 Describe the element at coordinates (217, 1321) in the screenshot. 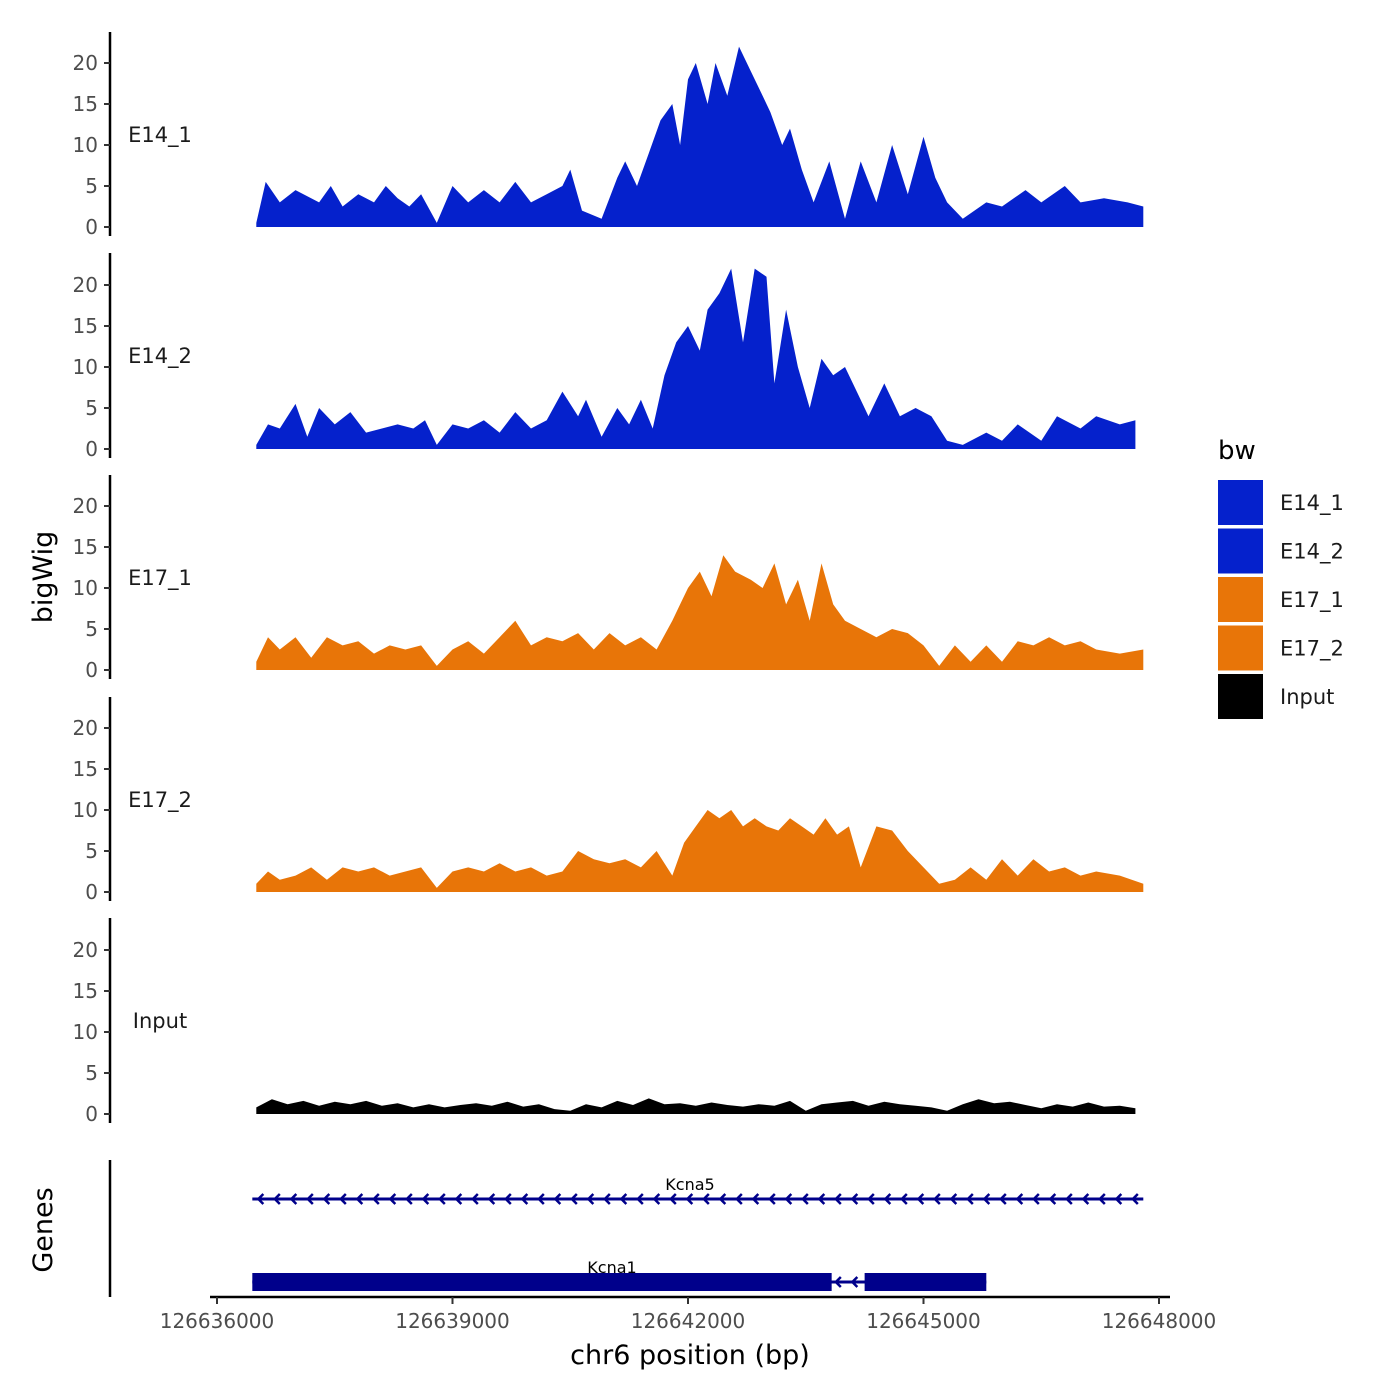

I see `x-tick-label: 126636000` at that location.